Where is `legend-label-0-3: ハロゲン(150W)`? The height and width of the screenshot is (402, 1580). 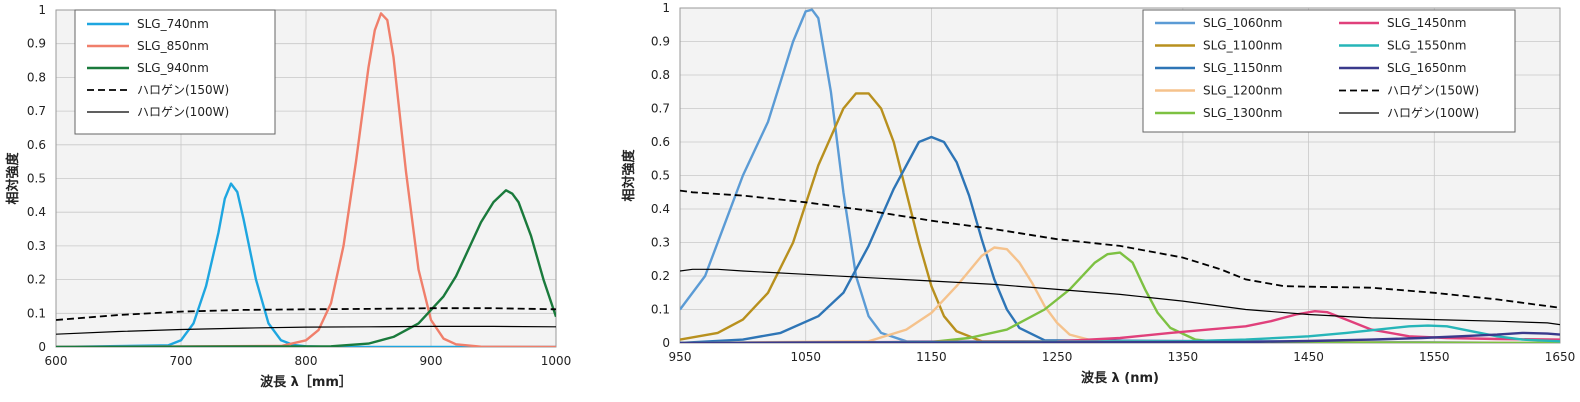 legend-label-0-3: ハロゲン(150W) is located at coordinates (183, 90).